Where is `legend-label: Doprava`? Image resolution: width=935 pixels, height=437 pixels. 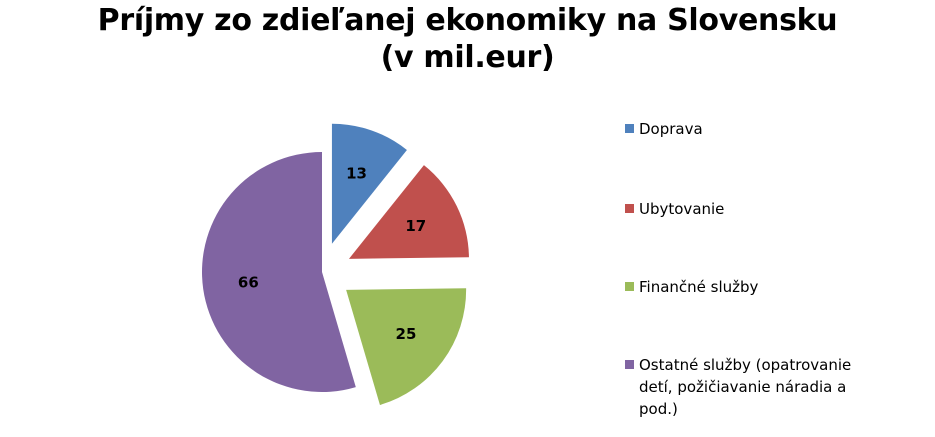
legend-label: Doprava is located at coordinates (671, 129).